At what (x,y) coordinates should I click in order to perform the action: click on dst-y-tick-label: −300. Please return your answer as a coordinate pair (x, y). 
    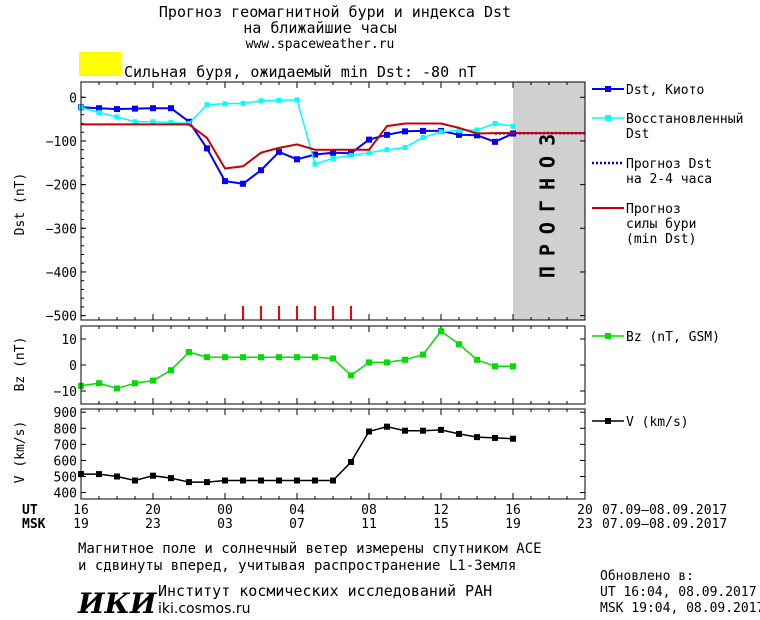
    Looking at the image, I should click on (61, 229).